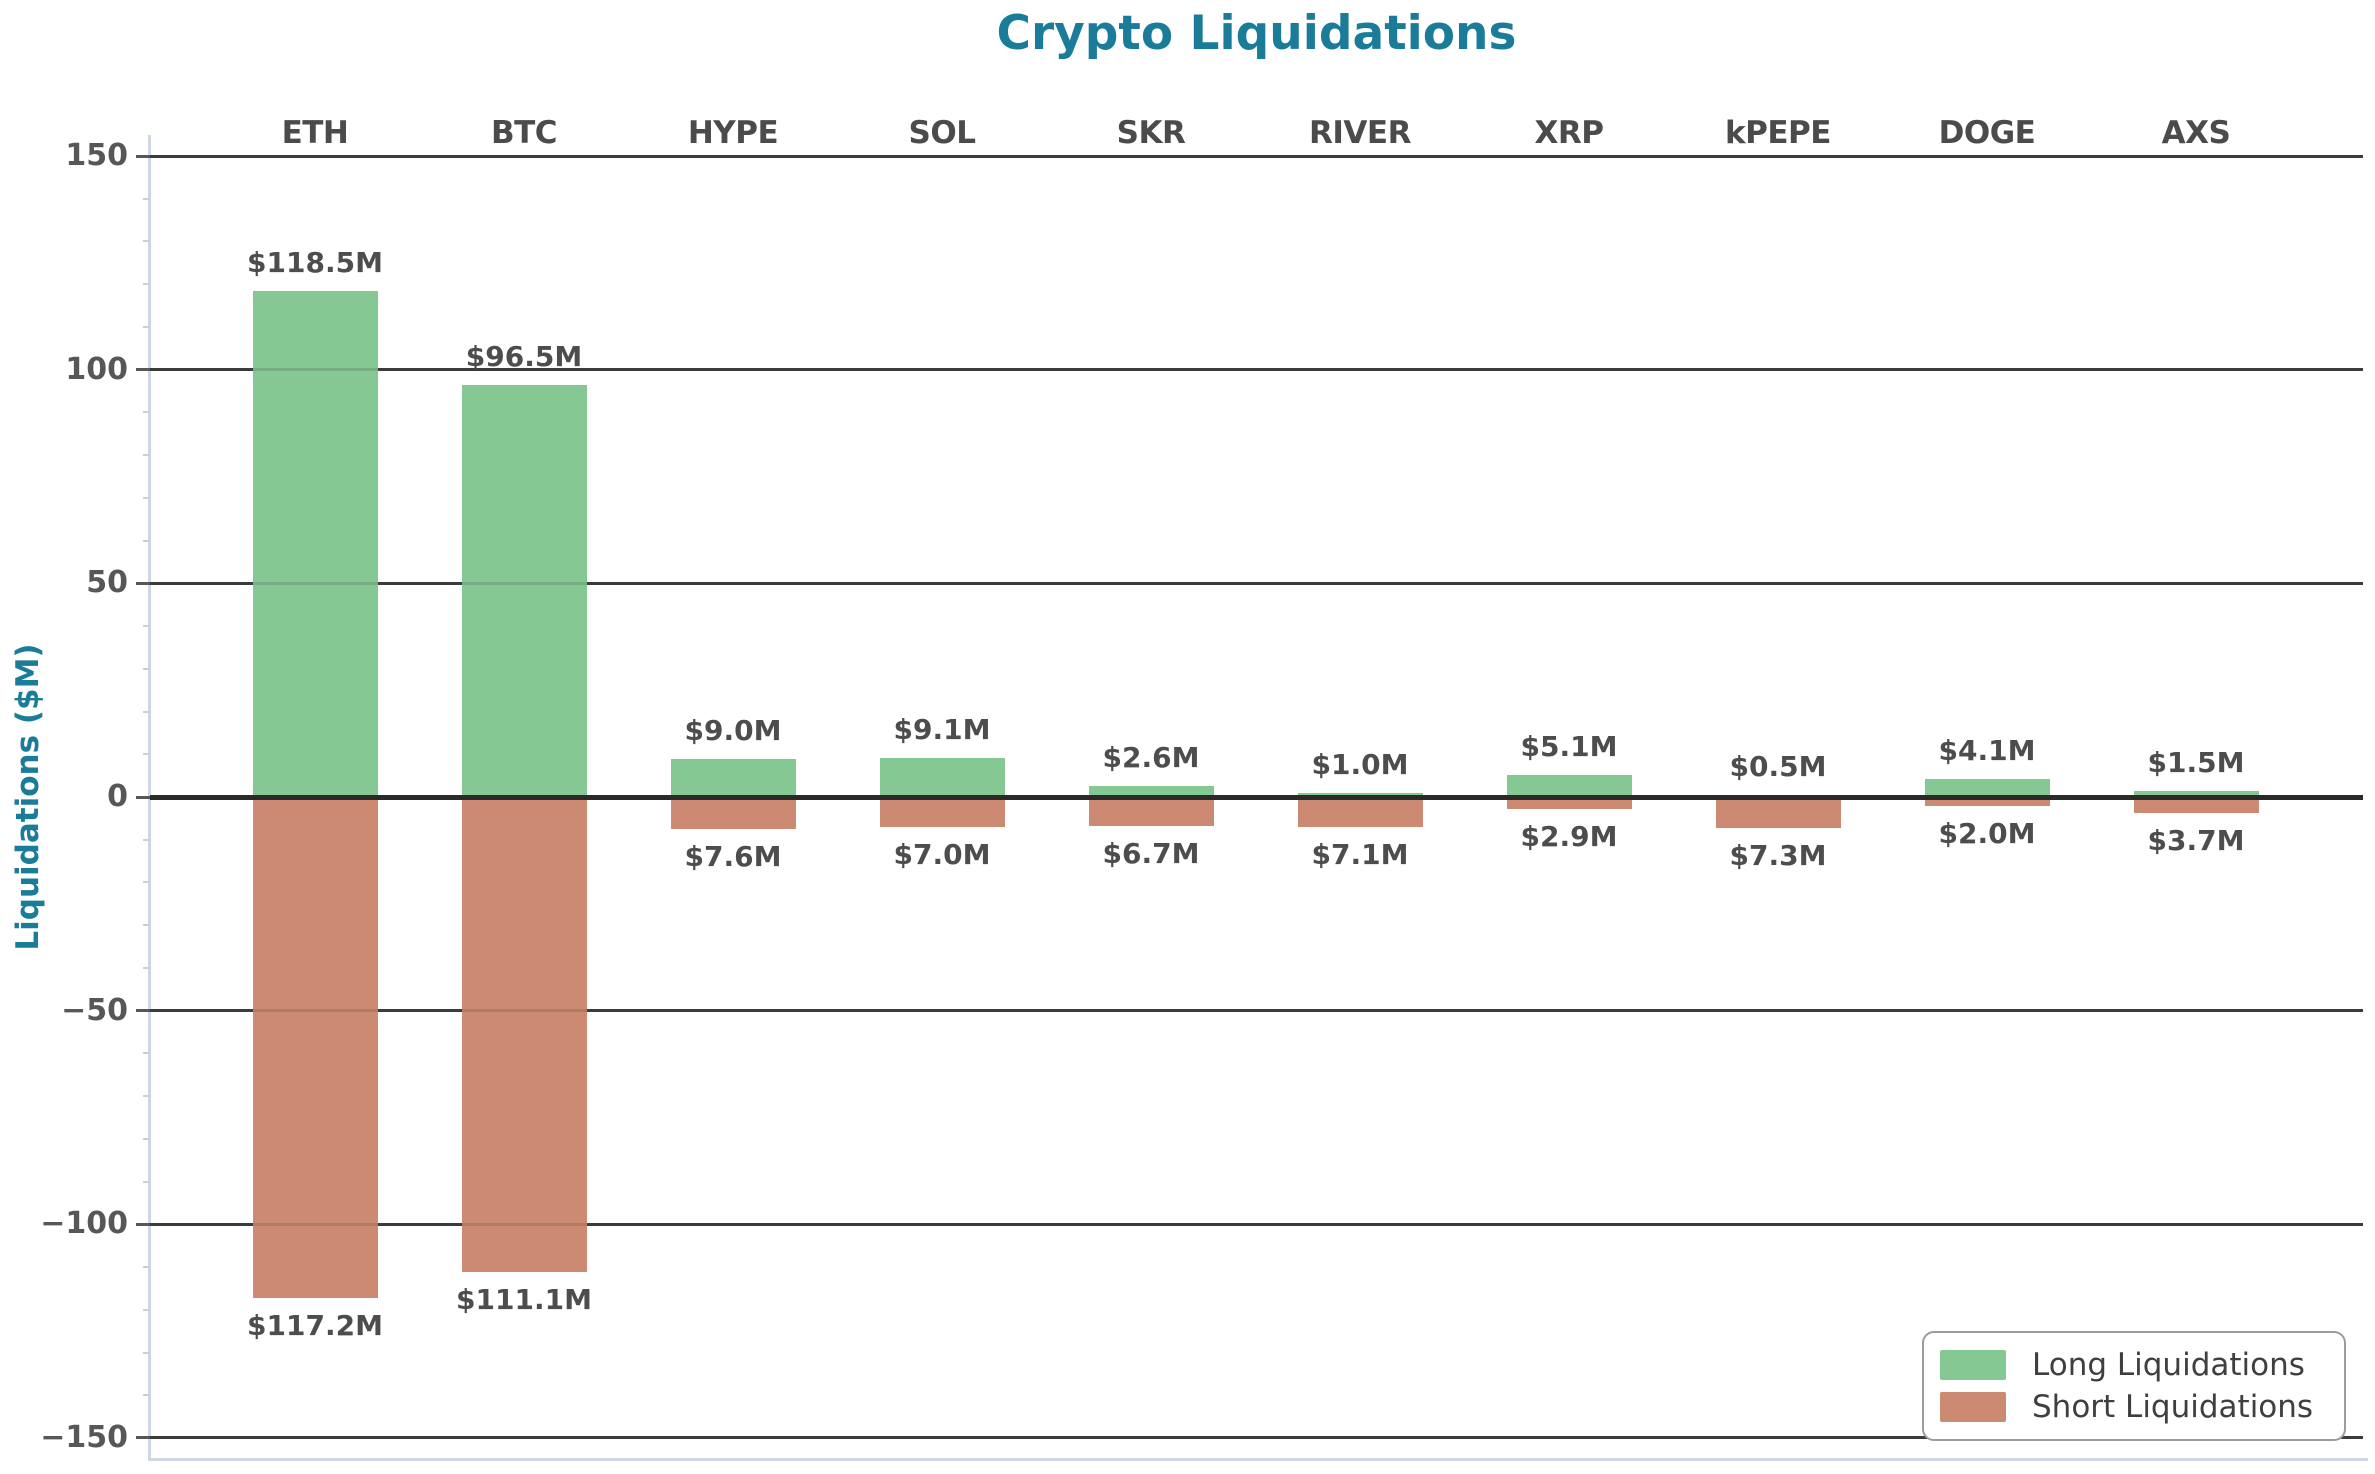 The width and height of the screenshot is (2375, 1474). Describe the element at coordinates (2173, 1407) in the screenshot. I see `legend-label-short: Short Liquidations` at that location.